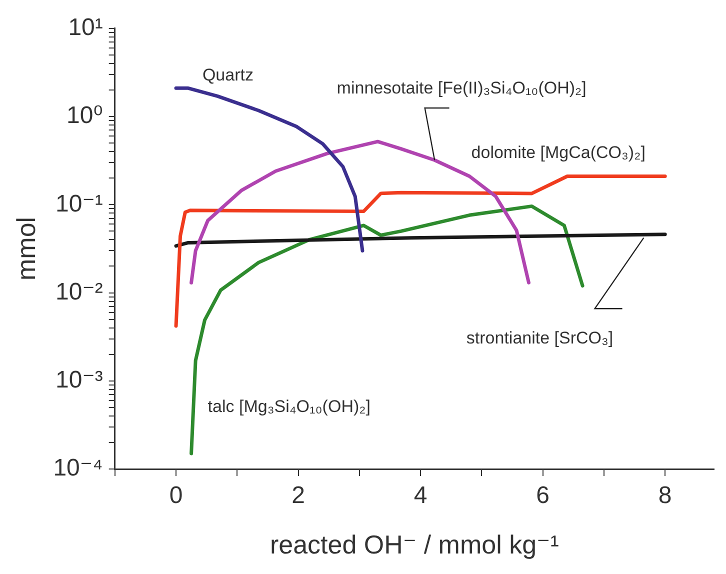 Image resolution: width=726 pixels, height=574 pixels. I want to click on x-tick-label: 8, so click(665, 496).